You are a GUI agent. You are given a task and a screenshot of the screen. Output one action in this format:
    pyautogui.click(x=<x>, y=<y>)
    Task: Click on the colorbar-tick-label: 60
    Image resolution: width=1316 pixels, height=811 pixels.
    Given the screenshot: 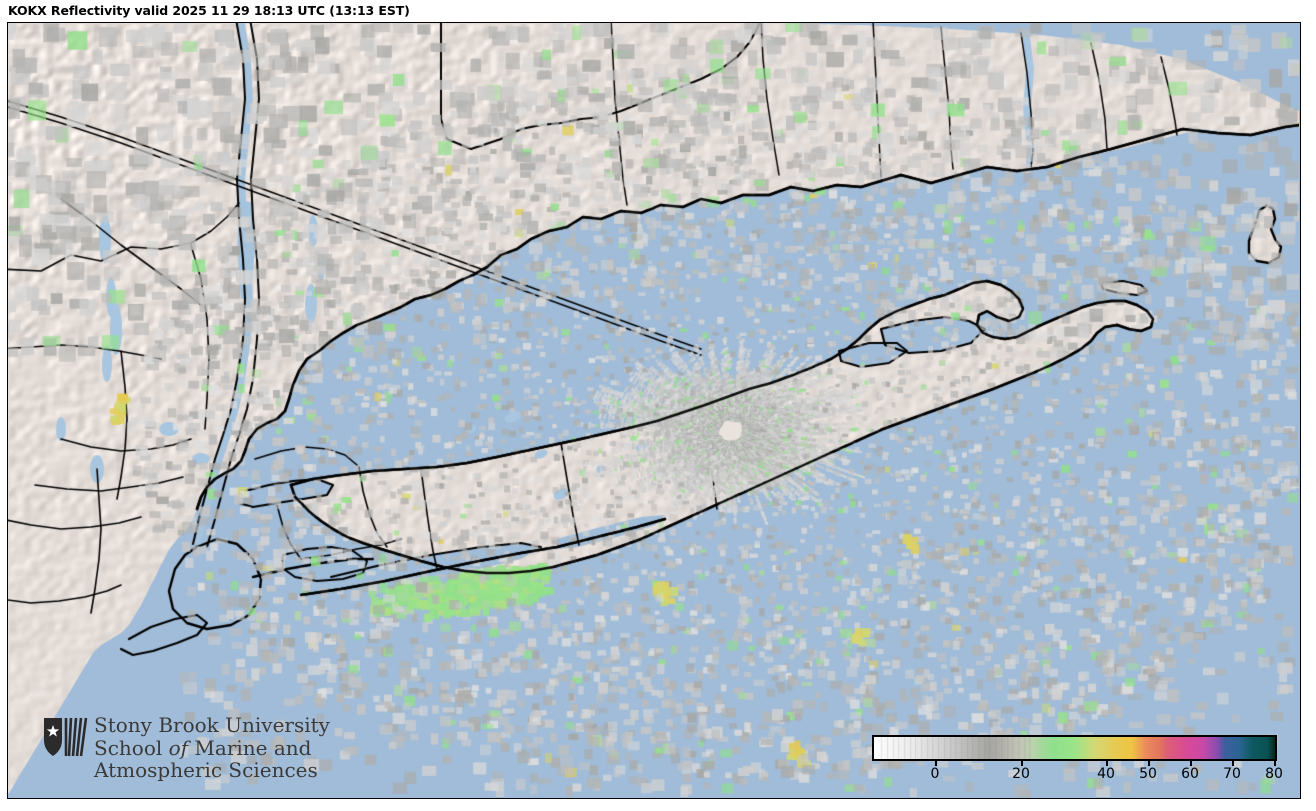 What is the action you would take?
    pyautogui.click(x=1190, y=774)
    